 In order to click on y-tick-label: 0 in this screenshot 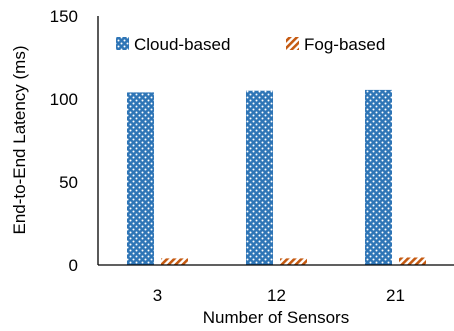, I will do `click(73, 265)`.